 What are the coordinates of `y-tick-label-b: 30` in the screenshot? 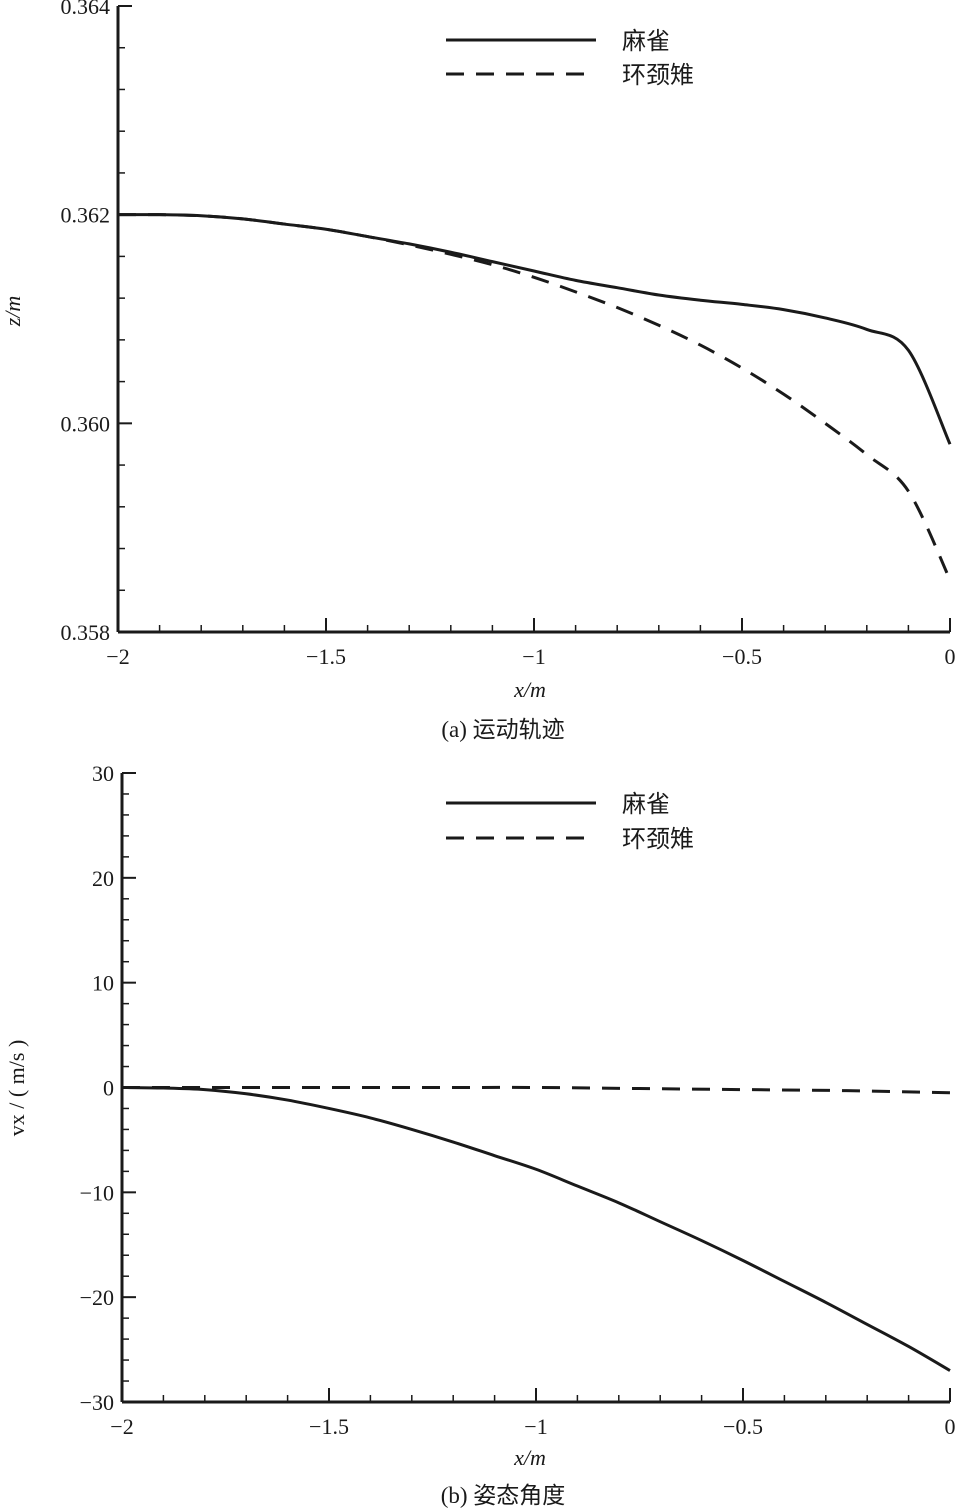 It's located at (103, 773).